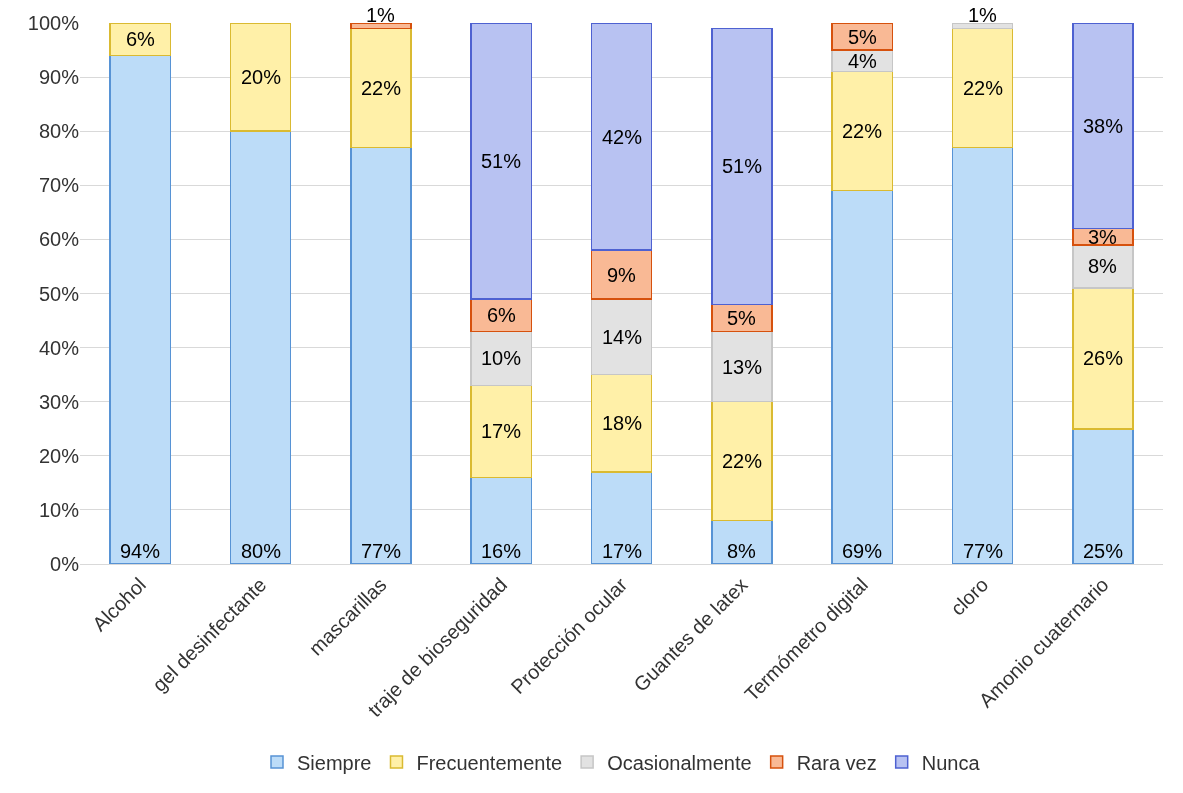 The width and height of the screenshot is (1183, 793). Describe the element at coordinates (622, 275) in the screenshot. I see `data-label: 9%` at that location.